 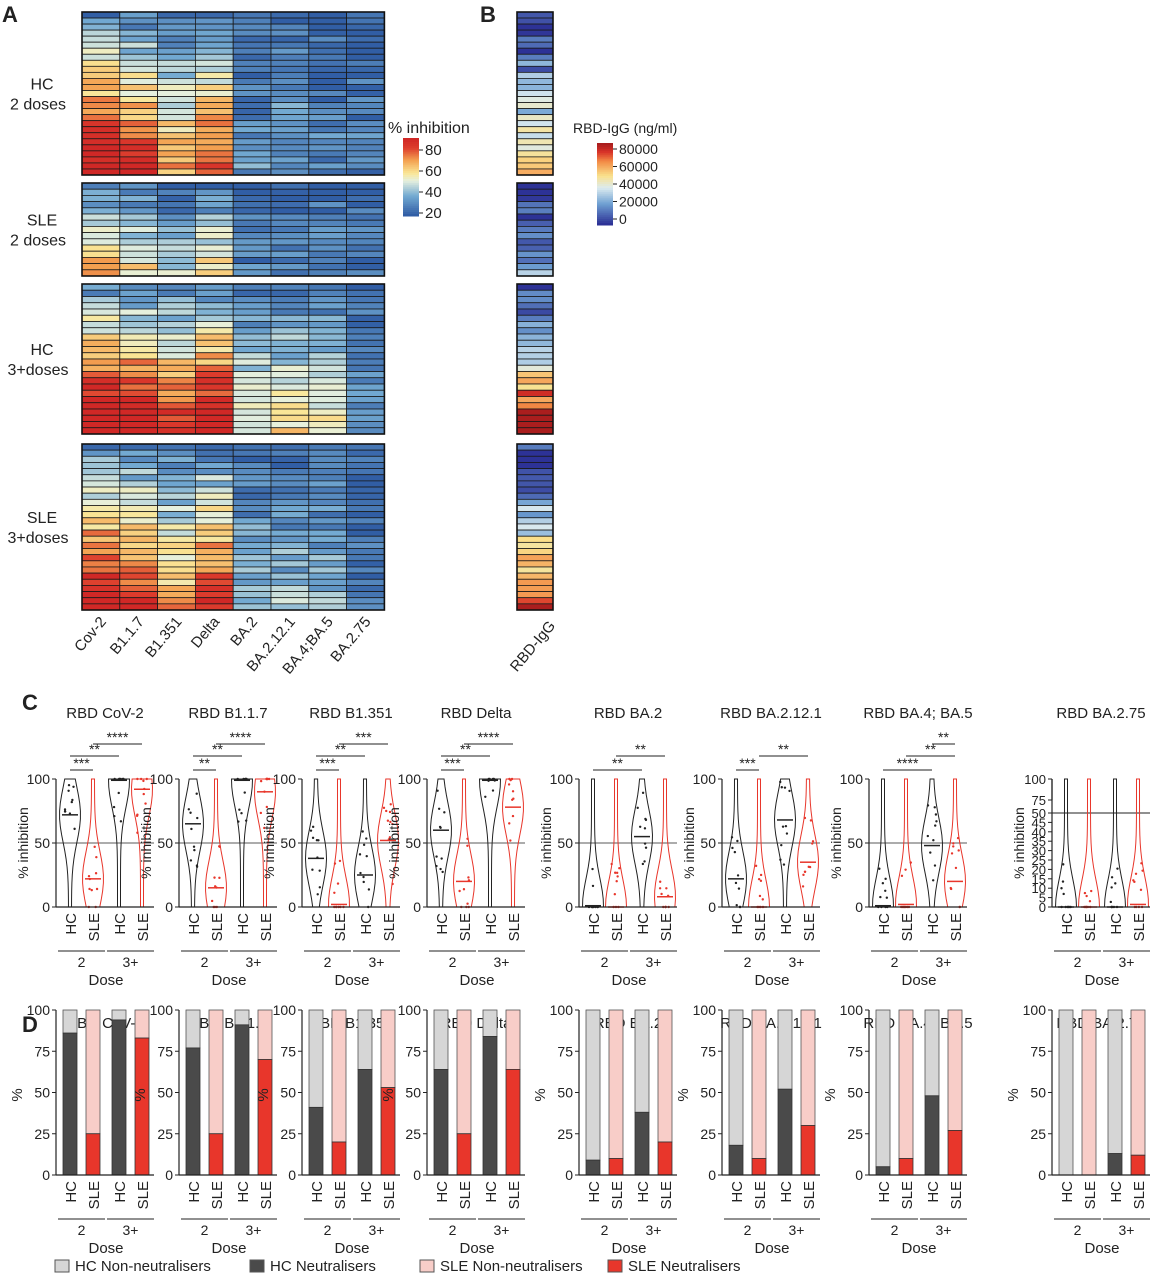 I want to click on dose-label: 3+, so click(x=944, y=1230).